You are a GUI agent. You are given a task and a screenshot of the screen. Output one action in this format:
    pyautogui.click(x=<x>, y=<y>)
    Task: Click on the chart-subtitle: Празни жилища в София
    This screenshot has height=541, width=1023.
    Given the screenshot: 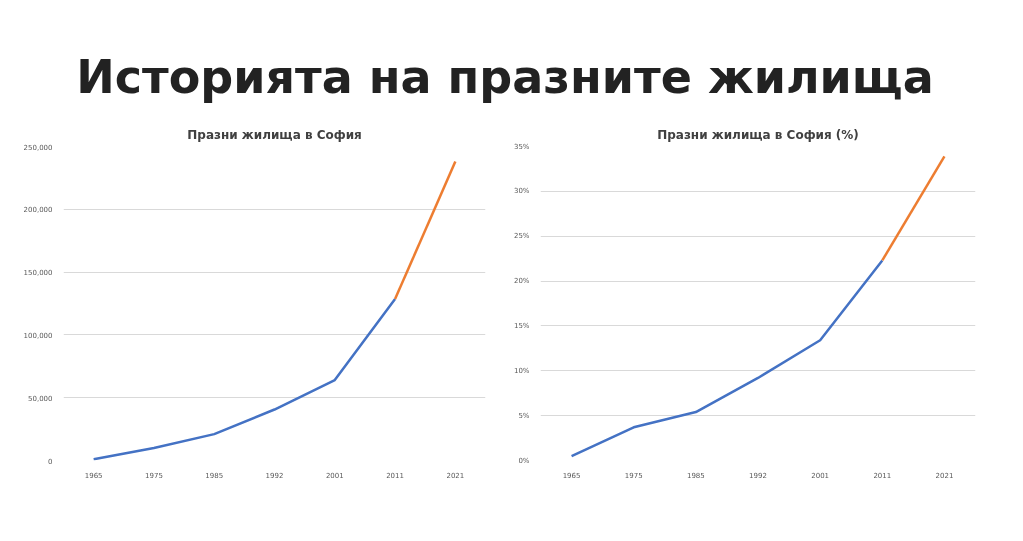 What is the action you would take?
    pyautogui.click(x=274, y=134)
    